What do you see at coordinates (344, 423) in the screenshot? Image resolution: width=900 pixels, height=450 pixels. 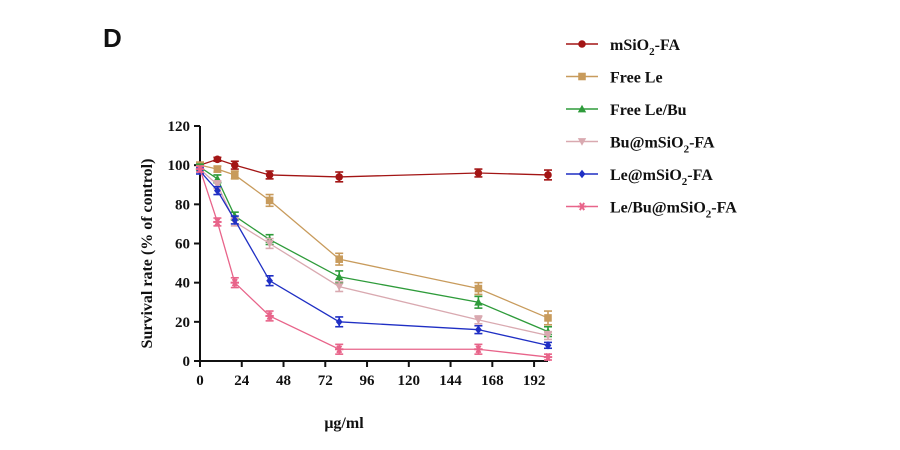 I see `x-axis-title: μg/ml` at bounding box center [344, 423].